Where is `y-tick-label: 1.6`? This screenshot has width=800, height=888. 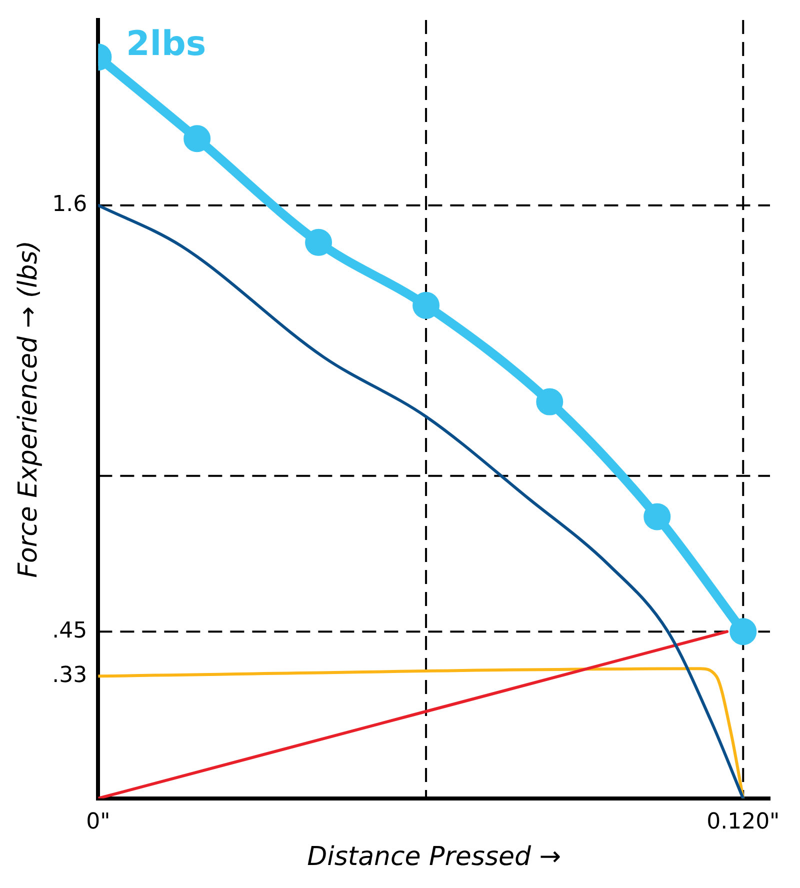 y-tick-label: 1.6 is located at coordinates (70, 205).